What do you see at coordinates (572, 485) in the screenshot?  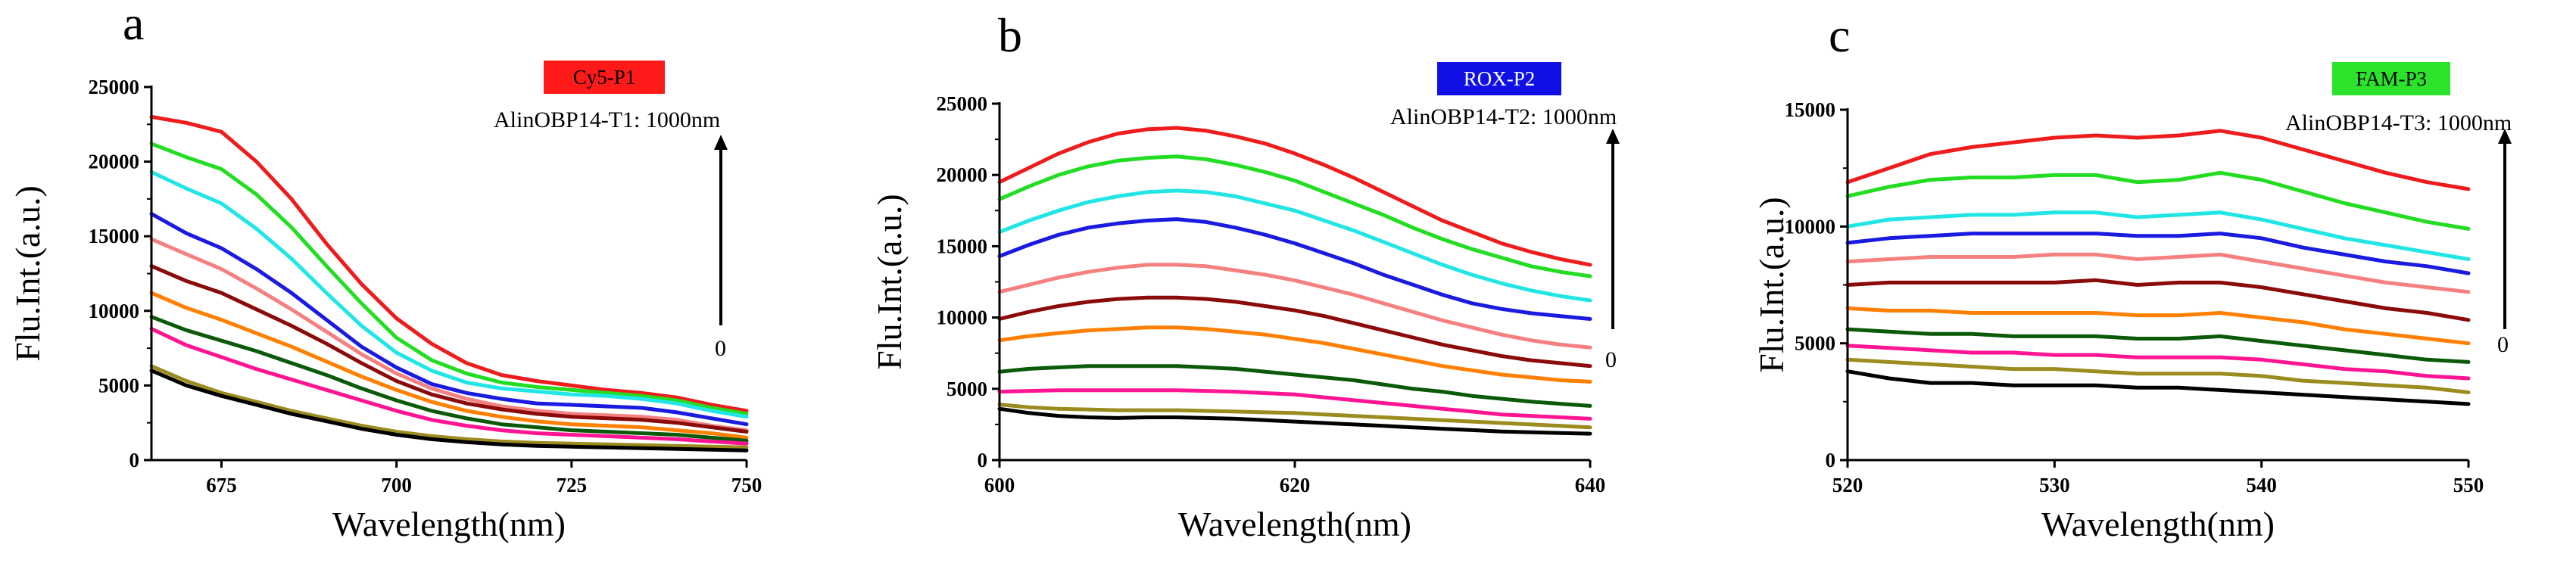 I see `x-tick-label: 725` at bounding box center [572, 485].